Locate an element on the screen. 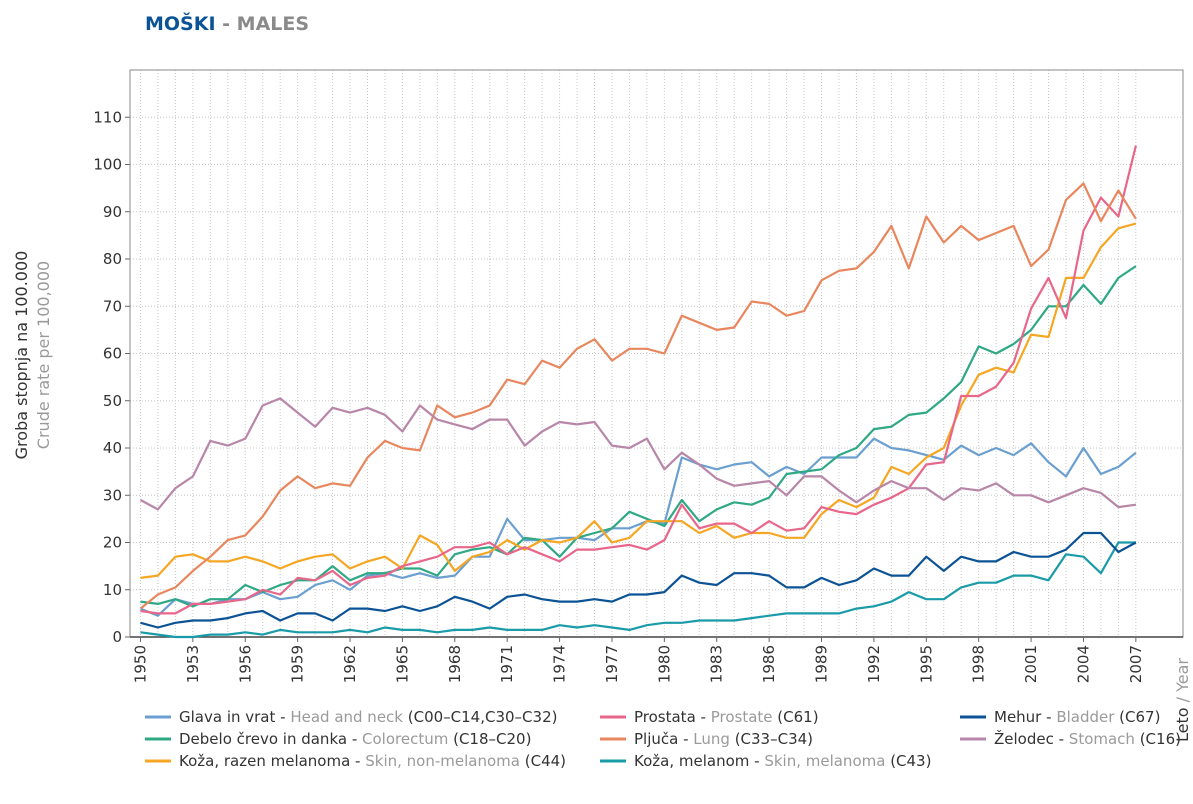 The image size is (1193, 804). x-axis-title: Leto / Year is located at coordinates (1182, 700).